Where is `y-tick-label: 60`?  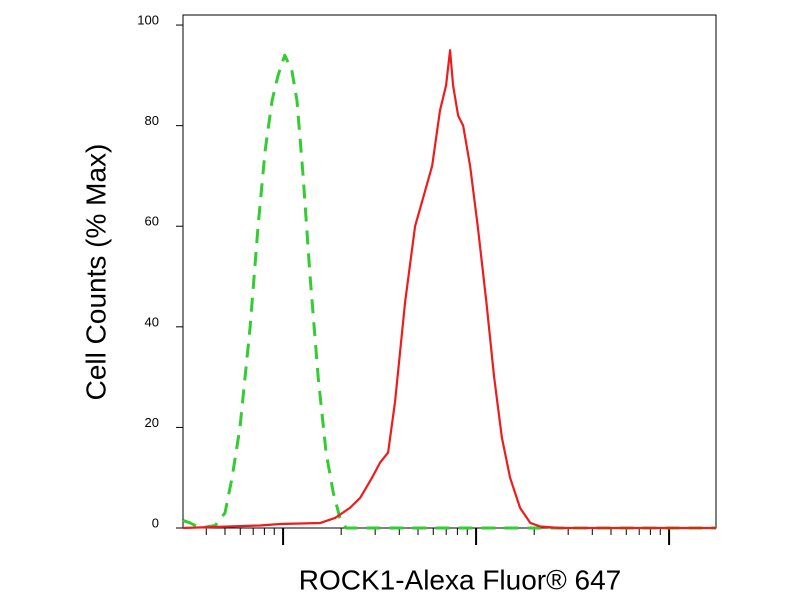 y-tick-label: 60 is located at coordinates (152, 221).